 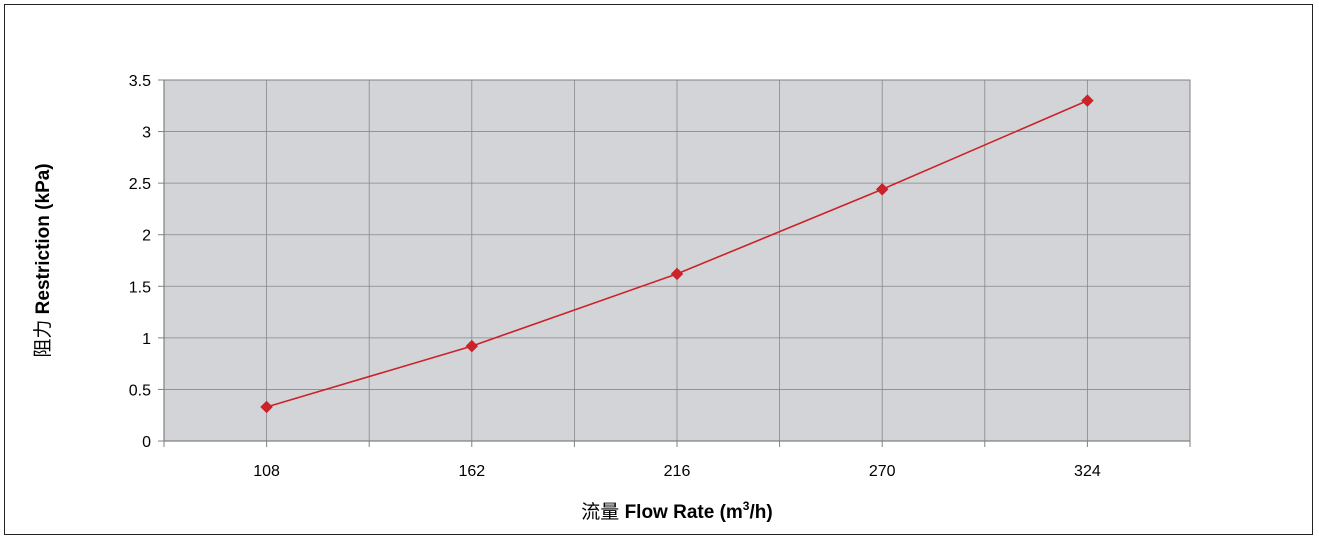 What do you see at coordinates (602, 512) in the screenshot?
I see `x-axis-title-prefix: 流量` at bounding box center [602, 512].